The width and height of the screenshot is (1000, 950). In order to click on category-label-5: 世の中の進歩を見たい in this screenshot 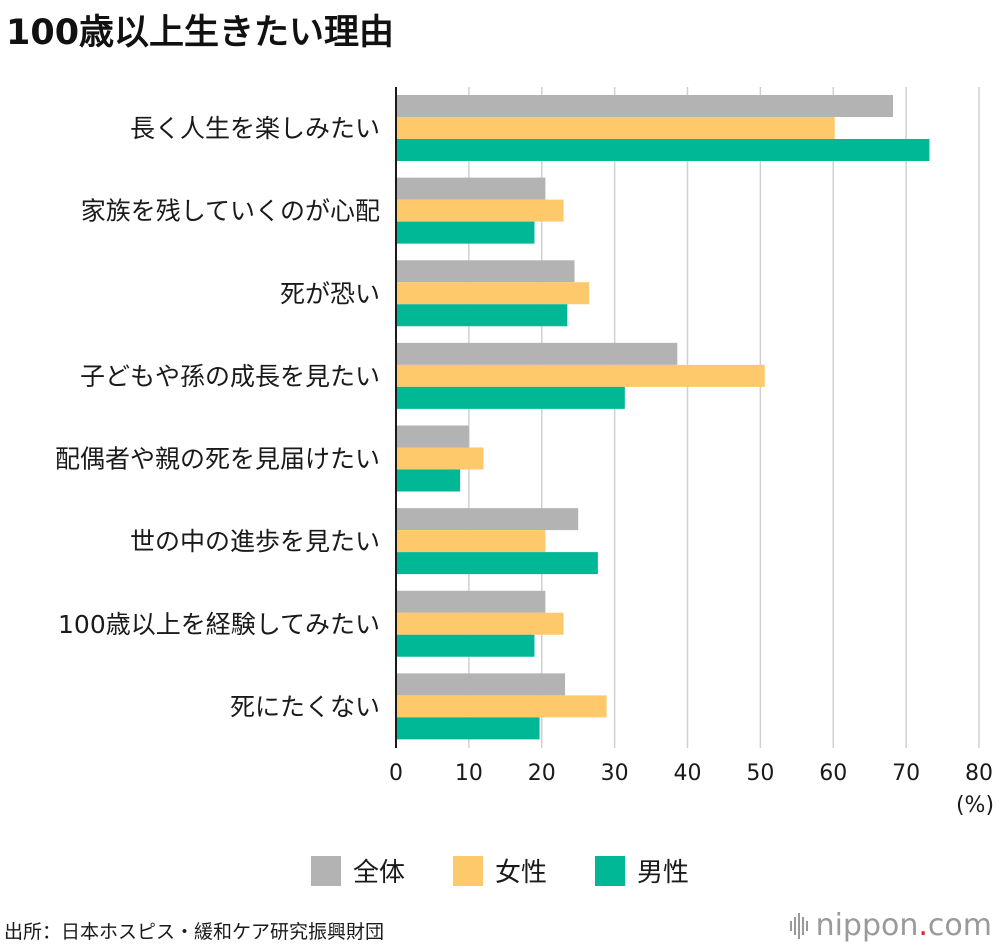, I will do `click(255, 541)`.